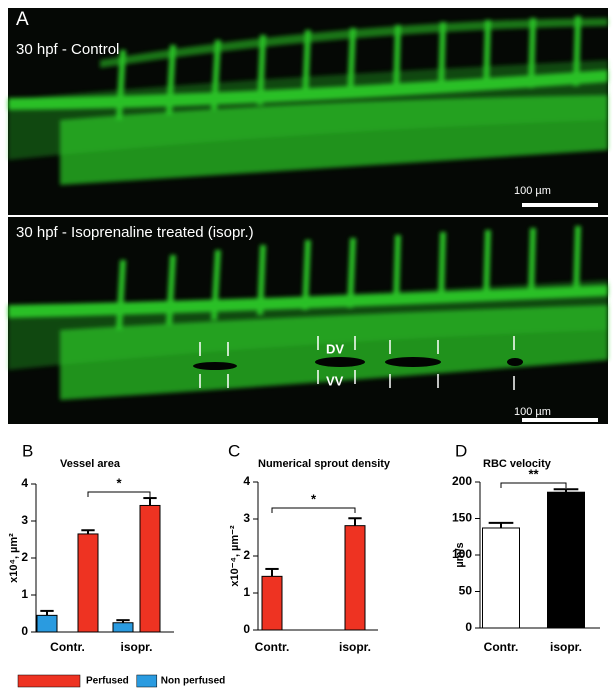 This screenshot has height=697, width=615. I want to click on y-tick-label: 150, so click(462, 518).